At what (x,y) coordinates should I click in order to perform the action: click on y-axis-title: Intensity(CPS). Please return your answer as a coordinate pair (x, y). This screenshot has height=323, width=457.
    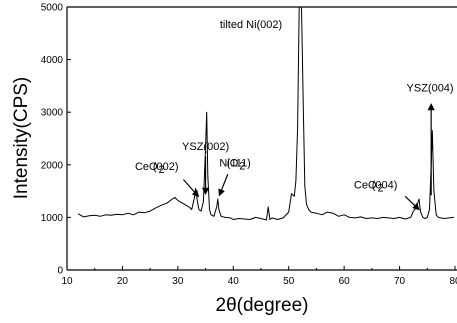
    Looking at the image, I should click on (21, 138).